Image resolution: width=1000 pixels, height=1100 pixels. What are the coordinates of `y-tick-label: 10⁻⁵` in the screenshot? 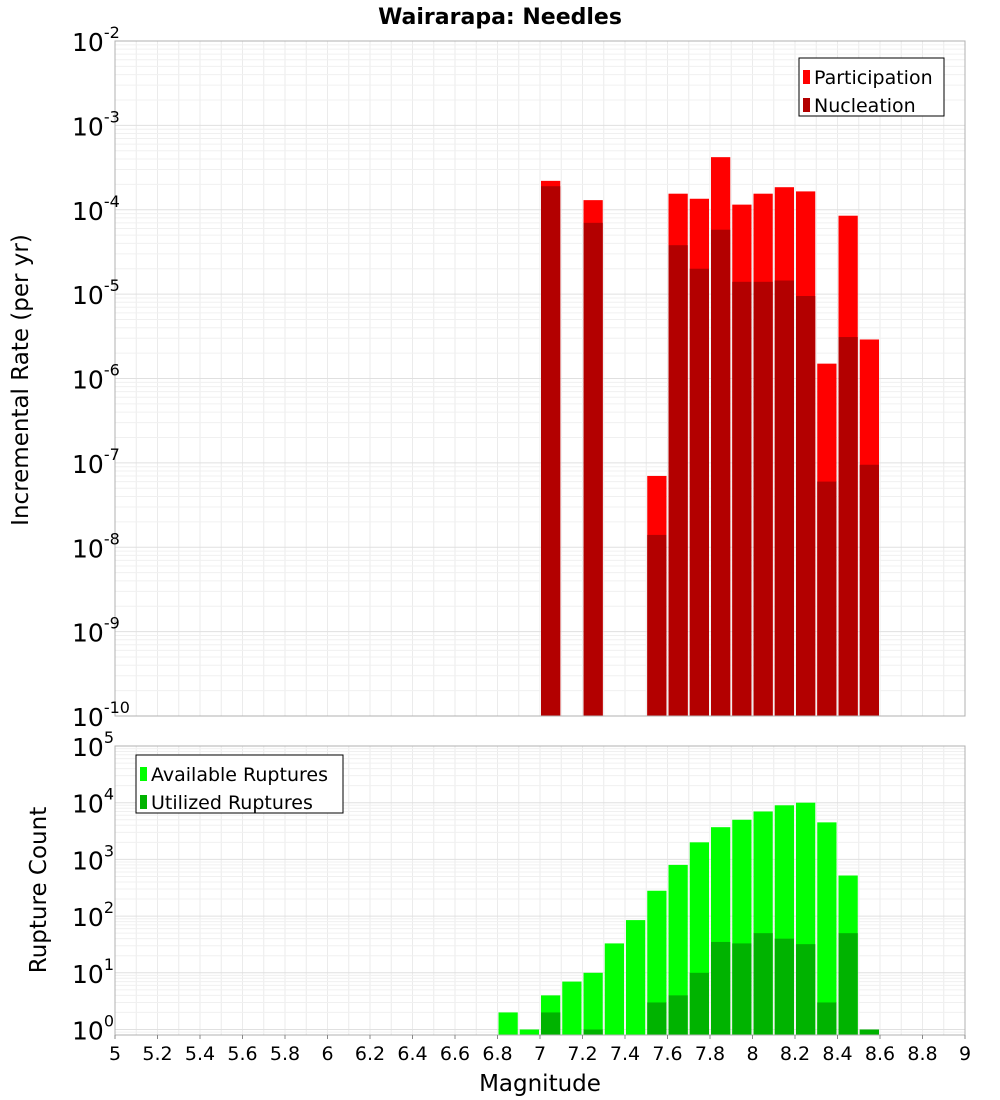 It's located at (96, 293).